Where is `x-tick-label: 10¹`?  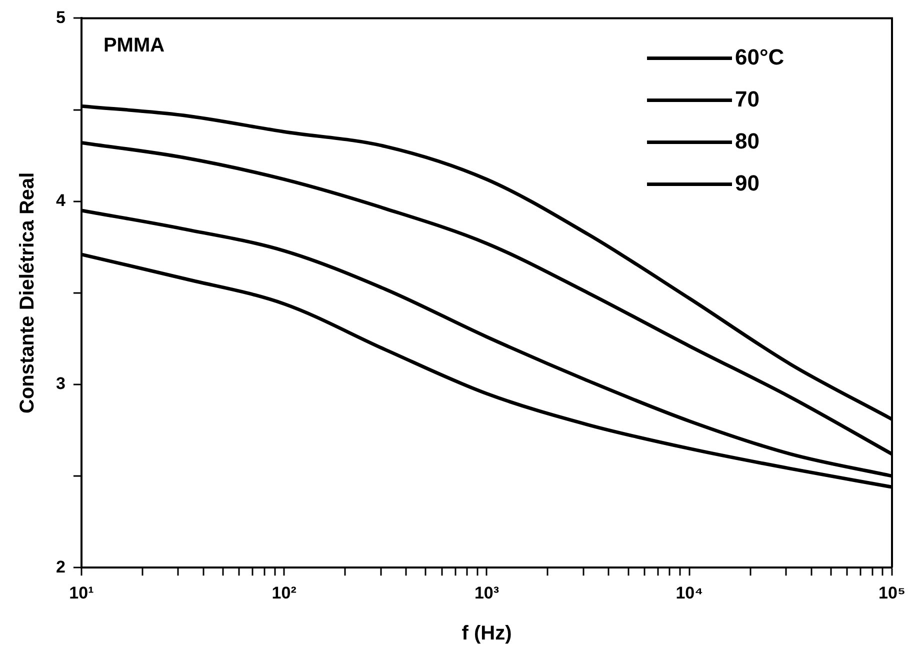 x-tick-label: 10¹ is located at coordinates (81, 592).